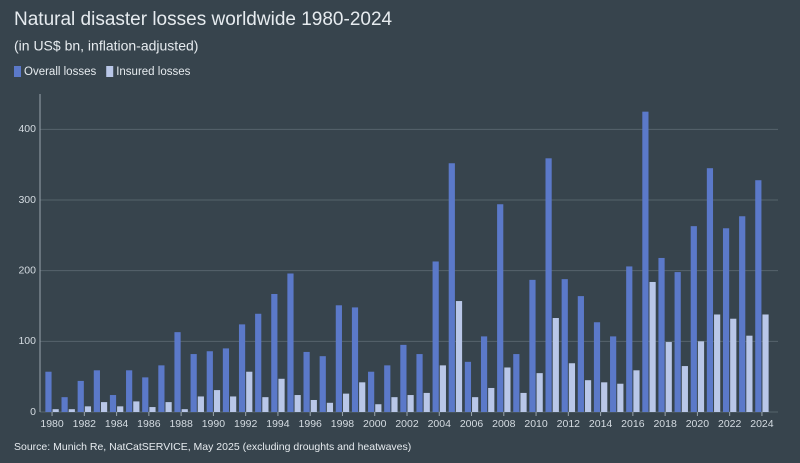 The image size is (800, 463). What do you see at coordinates (33, 412) in the screenshot?
I see `y-tick-label: 0` at bounding box center [33, 412].